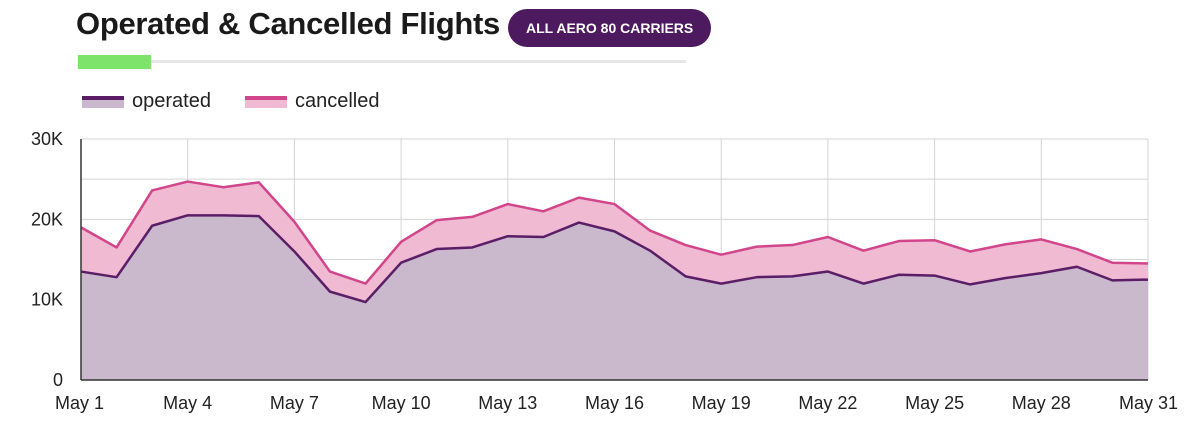 This screenshot has height=434, width=1200. What do you see at coordinates (1148, 403) in the screenshot?
I see `x-tick-label: May 31` at bounding box center [1148, 403].